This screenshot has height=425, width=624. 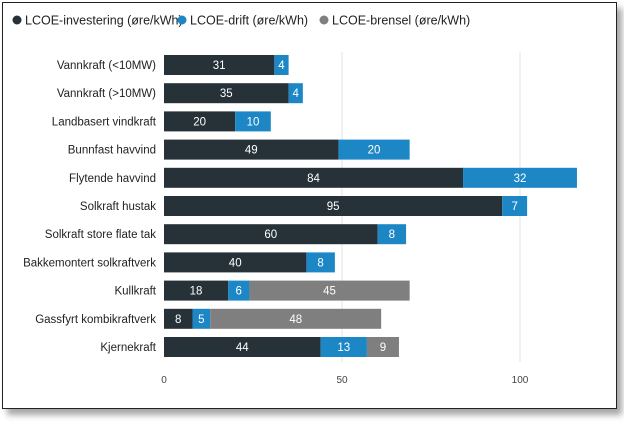 What do you see at coordinates (104, 21) in the screenshot?
I see `legend-entry: LCOE-investering (øre/kWh)` at bounding box center [104, 21].